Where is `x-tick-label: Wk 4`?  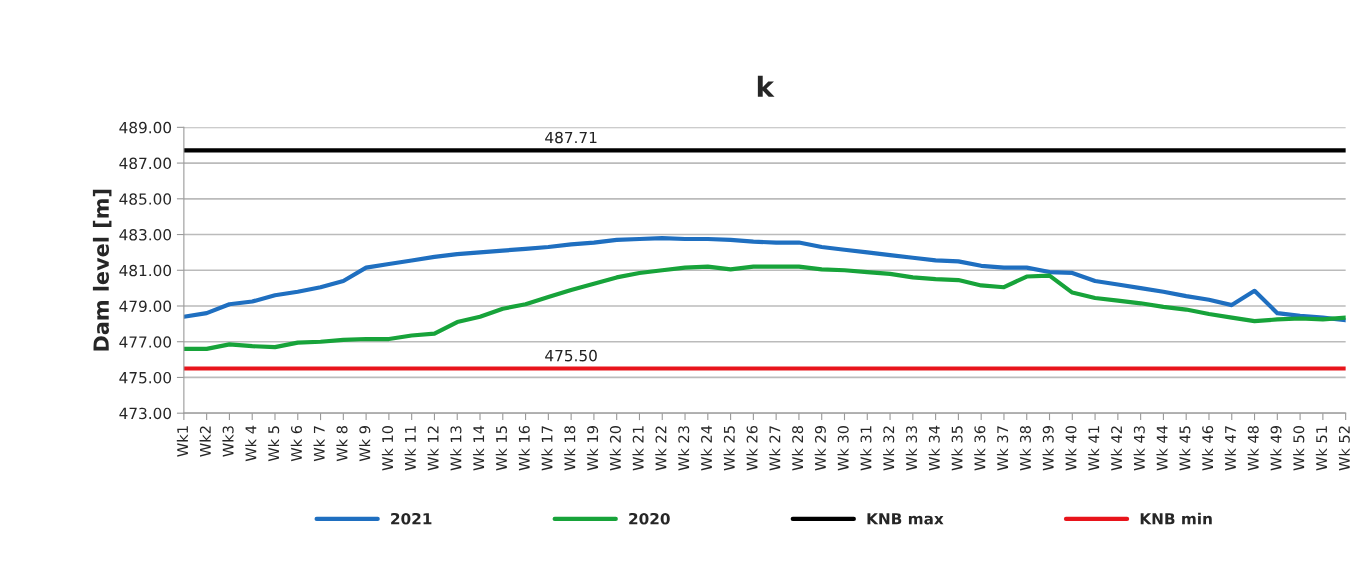 x-tick-label: Wk 4 is located at coordinates (251, 443).